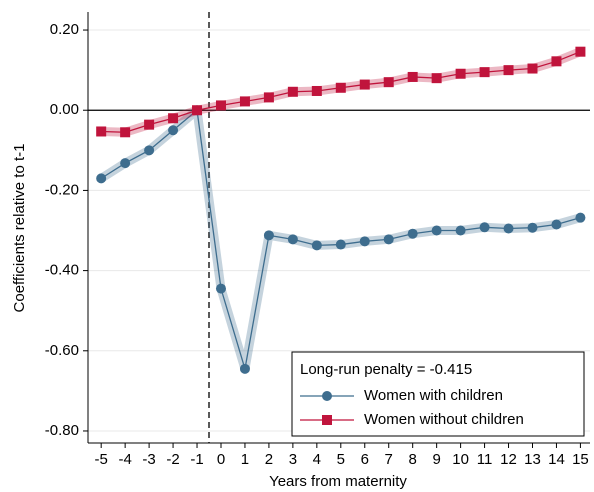 This screenshot has height=492, width=594. Describe the element at coordinates (19, 228) in the screenshot. I see `y-axis-title: Coefficients relative to t-1` at that location.